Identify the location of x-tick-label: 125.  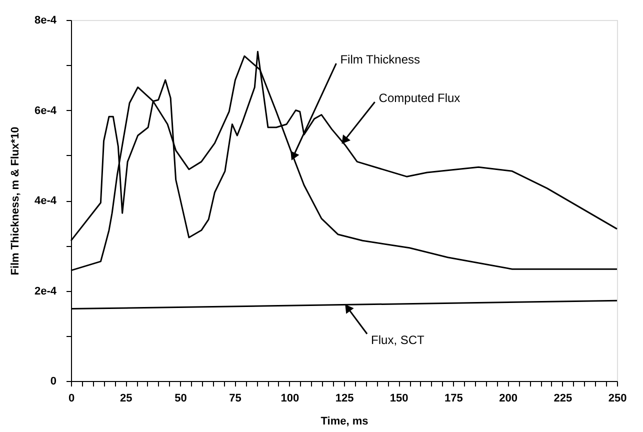
(344, 398).